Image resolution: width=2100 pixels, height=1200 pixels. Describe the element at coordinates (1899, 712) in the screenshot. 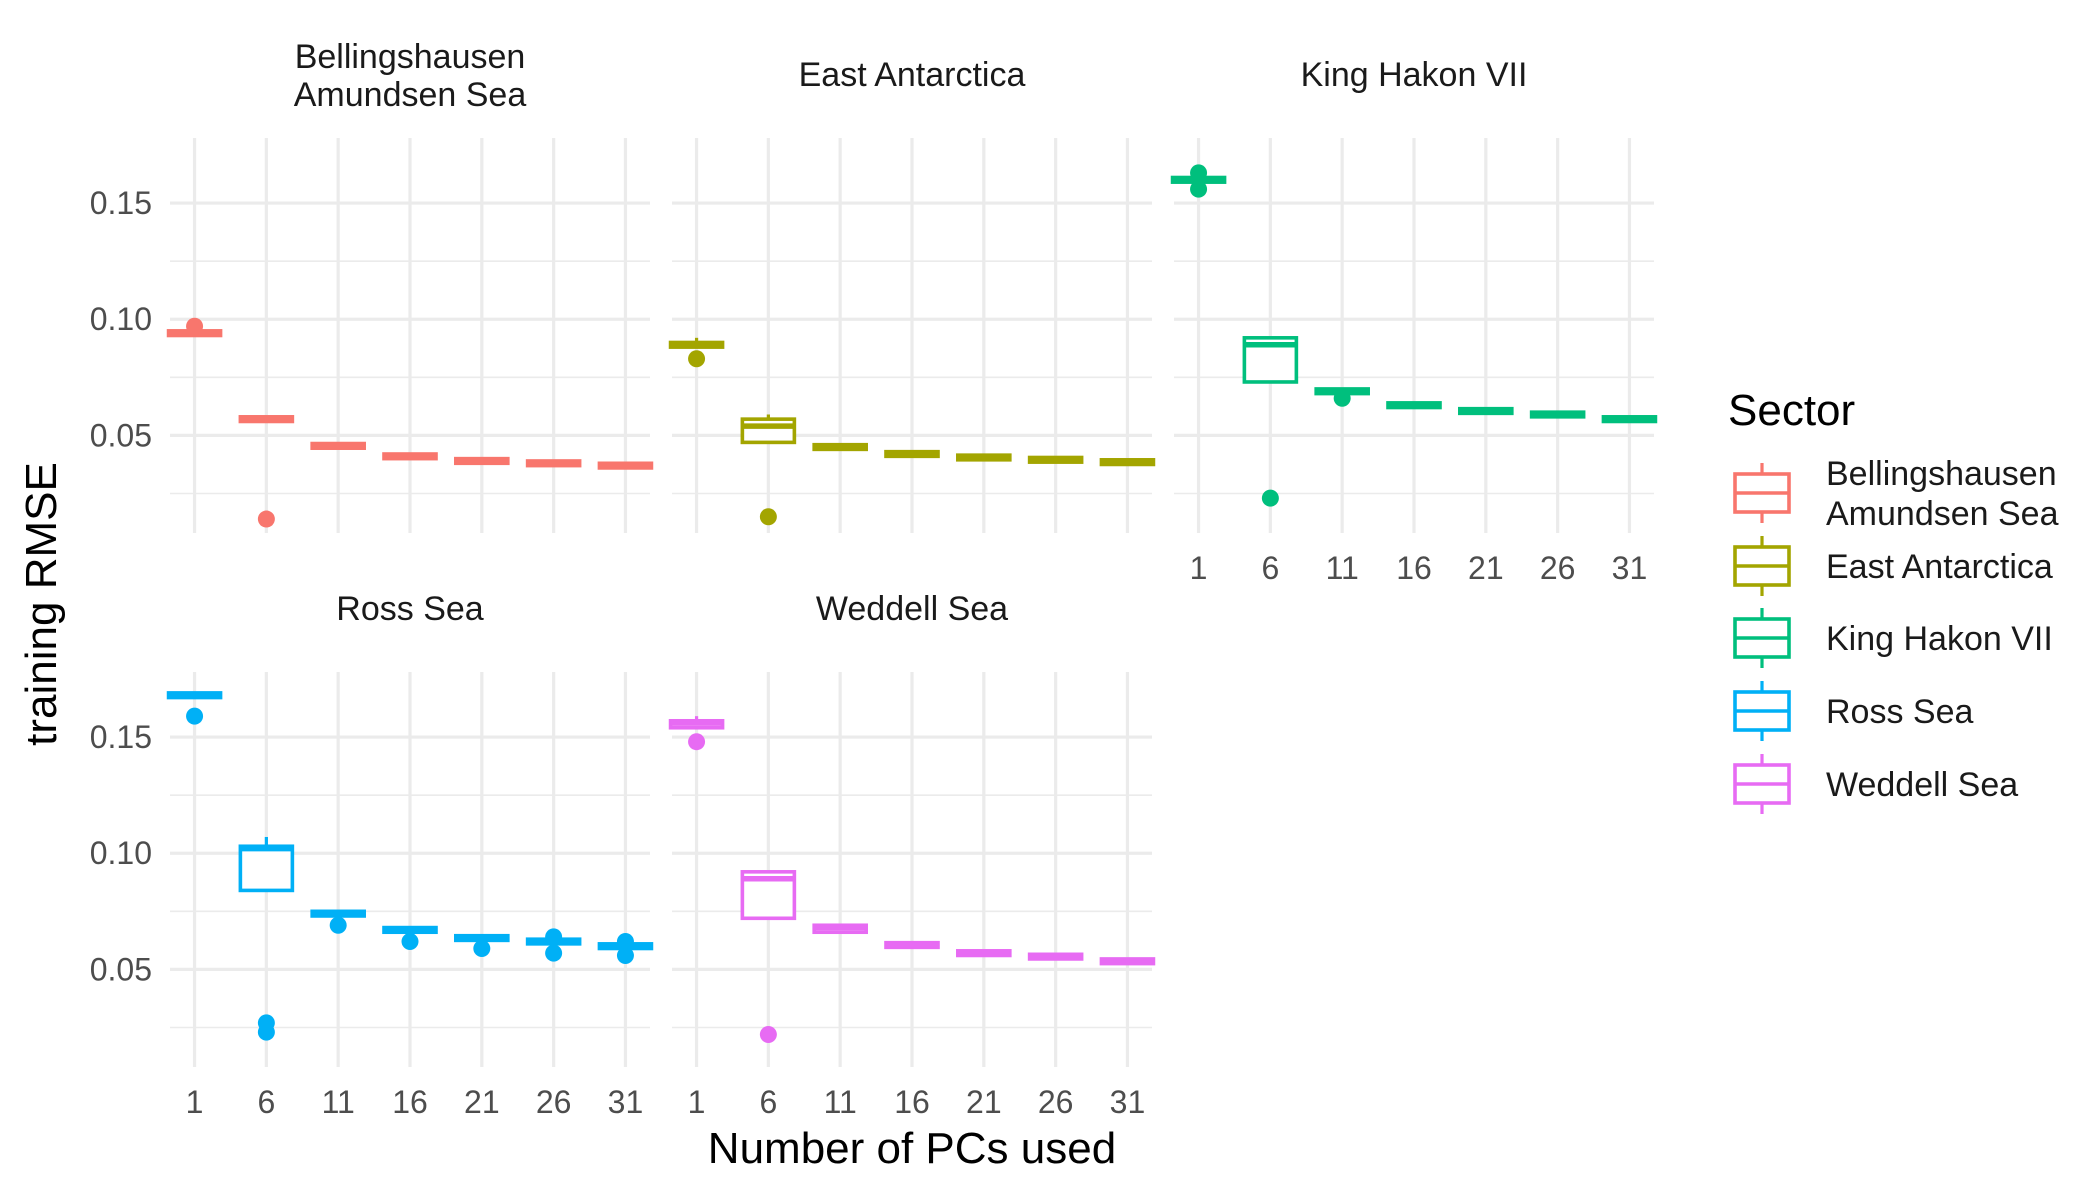

I see `legend-label-ross-sea: Ross Sea` at that location.